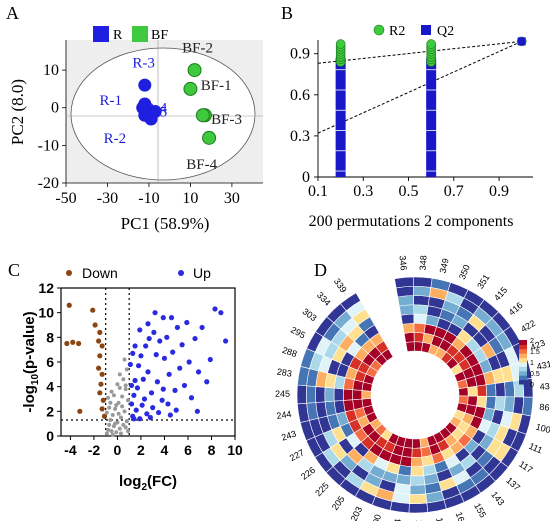 Image resolution: width=550 pixels, height=521 pixels. I want to click on circular-heatmap-center, so click(415, 395).